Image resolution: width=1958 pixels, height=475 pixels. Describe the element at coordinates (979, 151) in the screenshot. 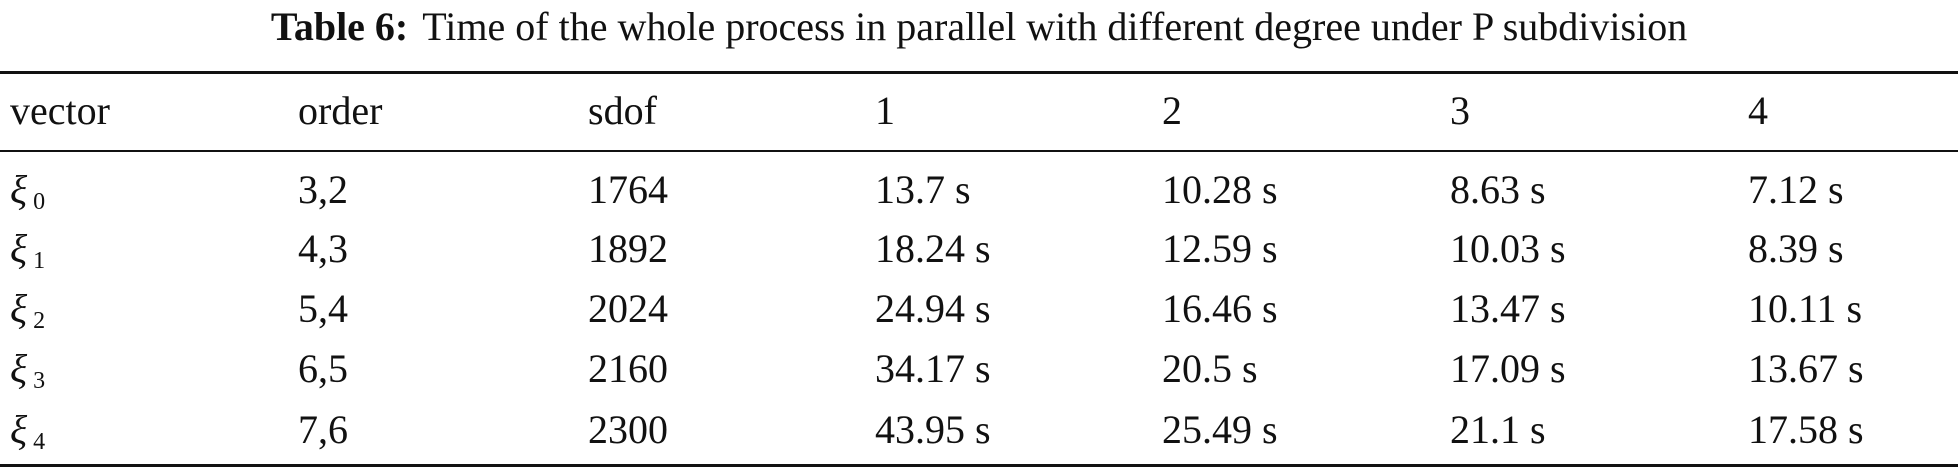

I see `header-rule` at that location.